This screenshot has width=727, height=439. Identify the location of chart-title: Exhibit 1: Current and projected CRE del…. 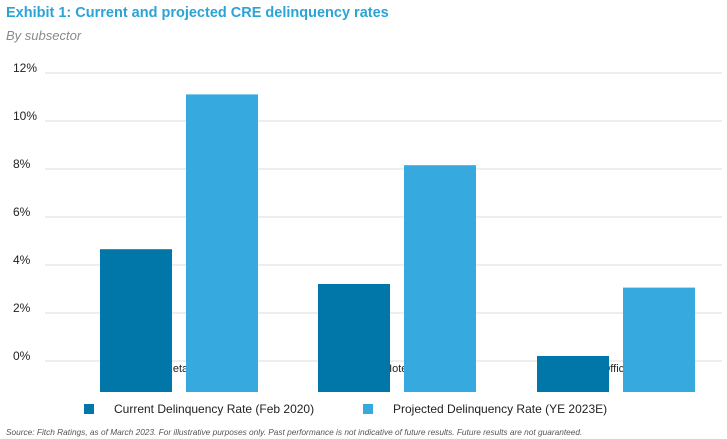
(197, 13).